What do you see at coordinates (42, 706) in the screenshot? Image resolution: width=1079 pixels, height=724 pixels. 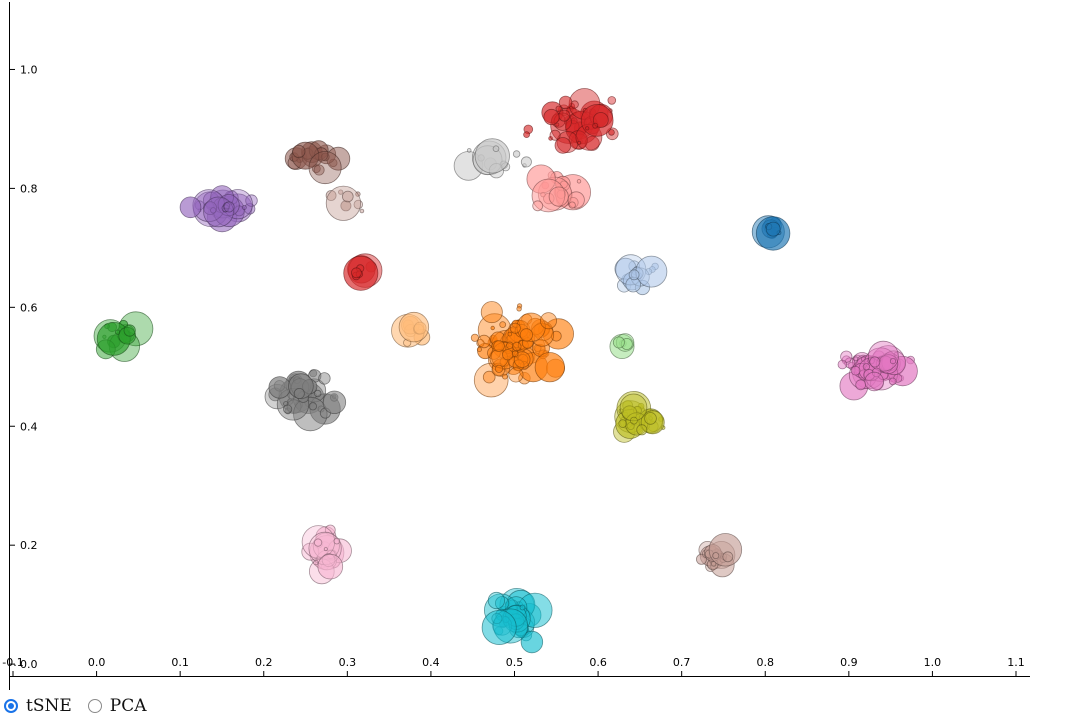 I see `option-tsne: tSNE` at bounding box center [42, 706].